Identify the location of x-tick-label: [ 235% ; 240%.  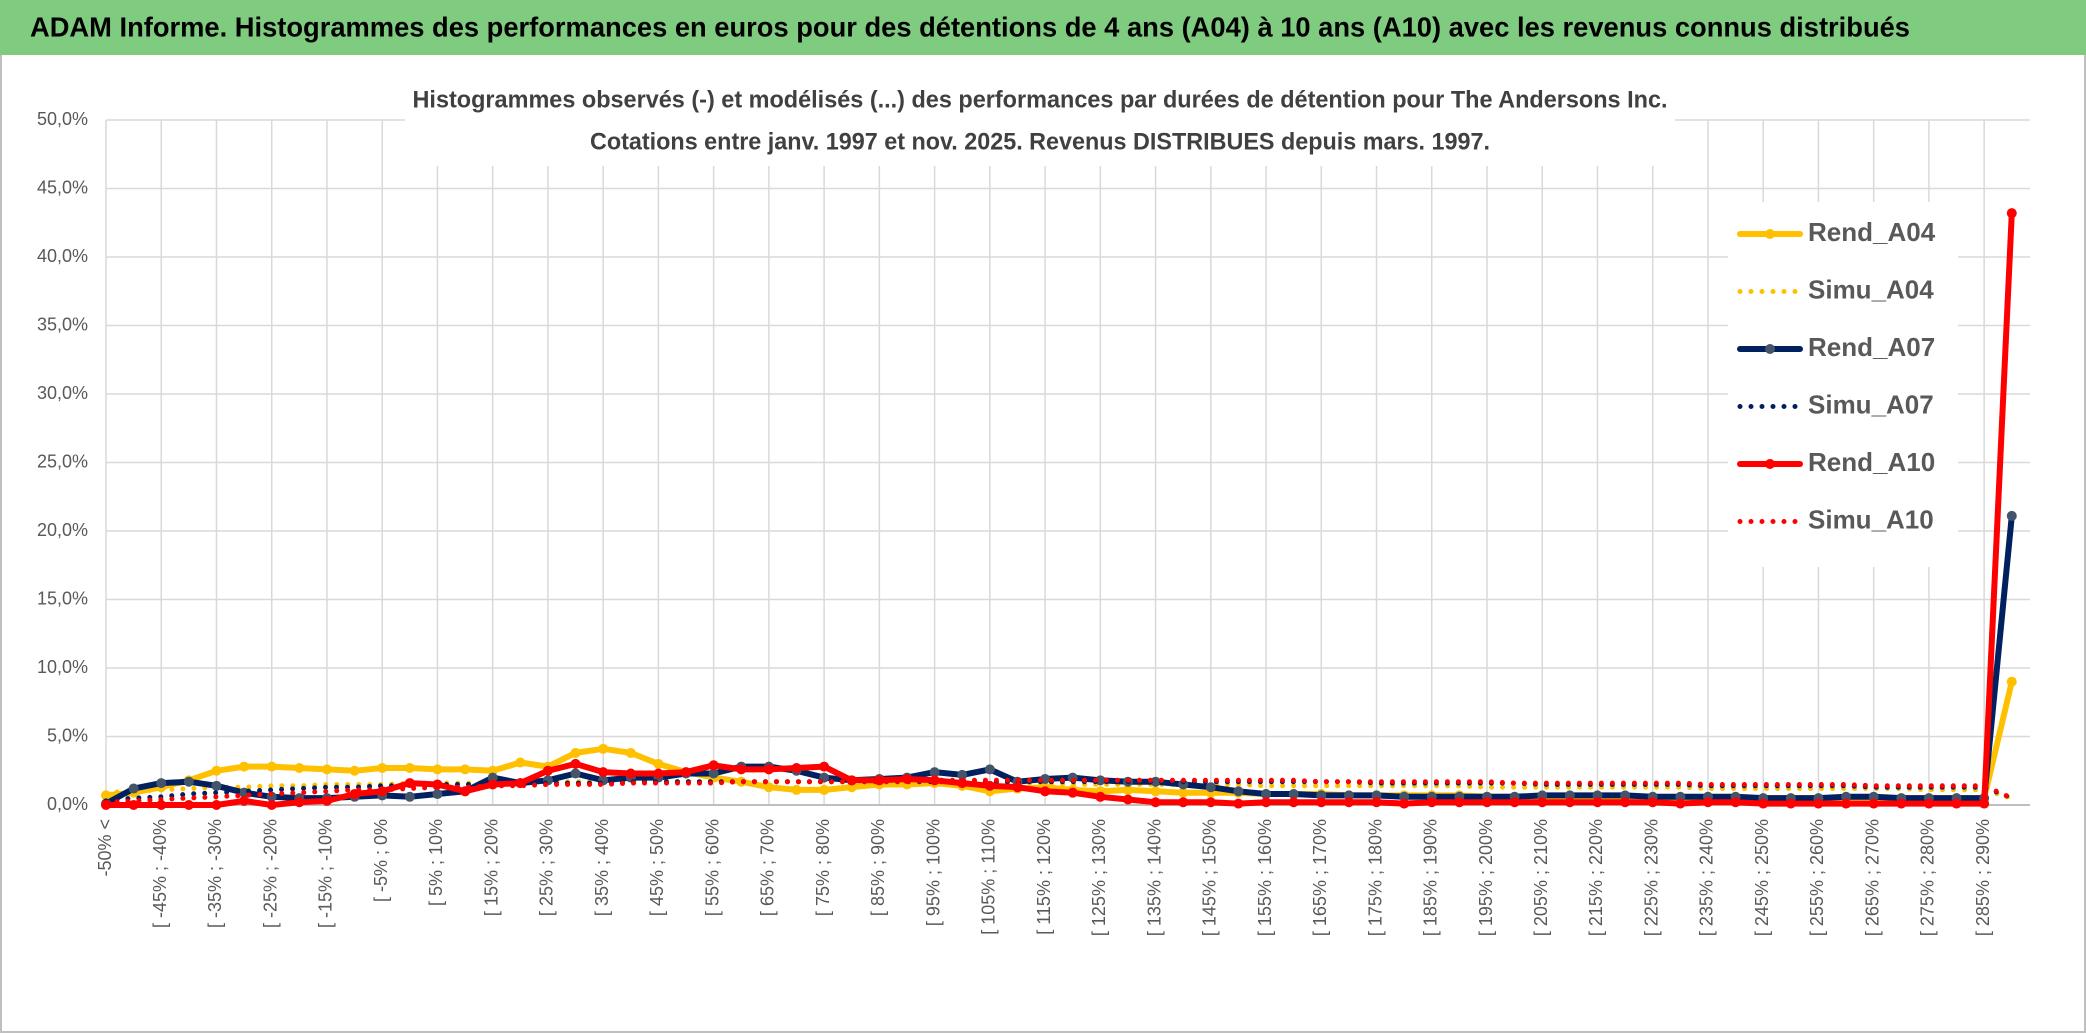
(1707, 877).